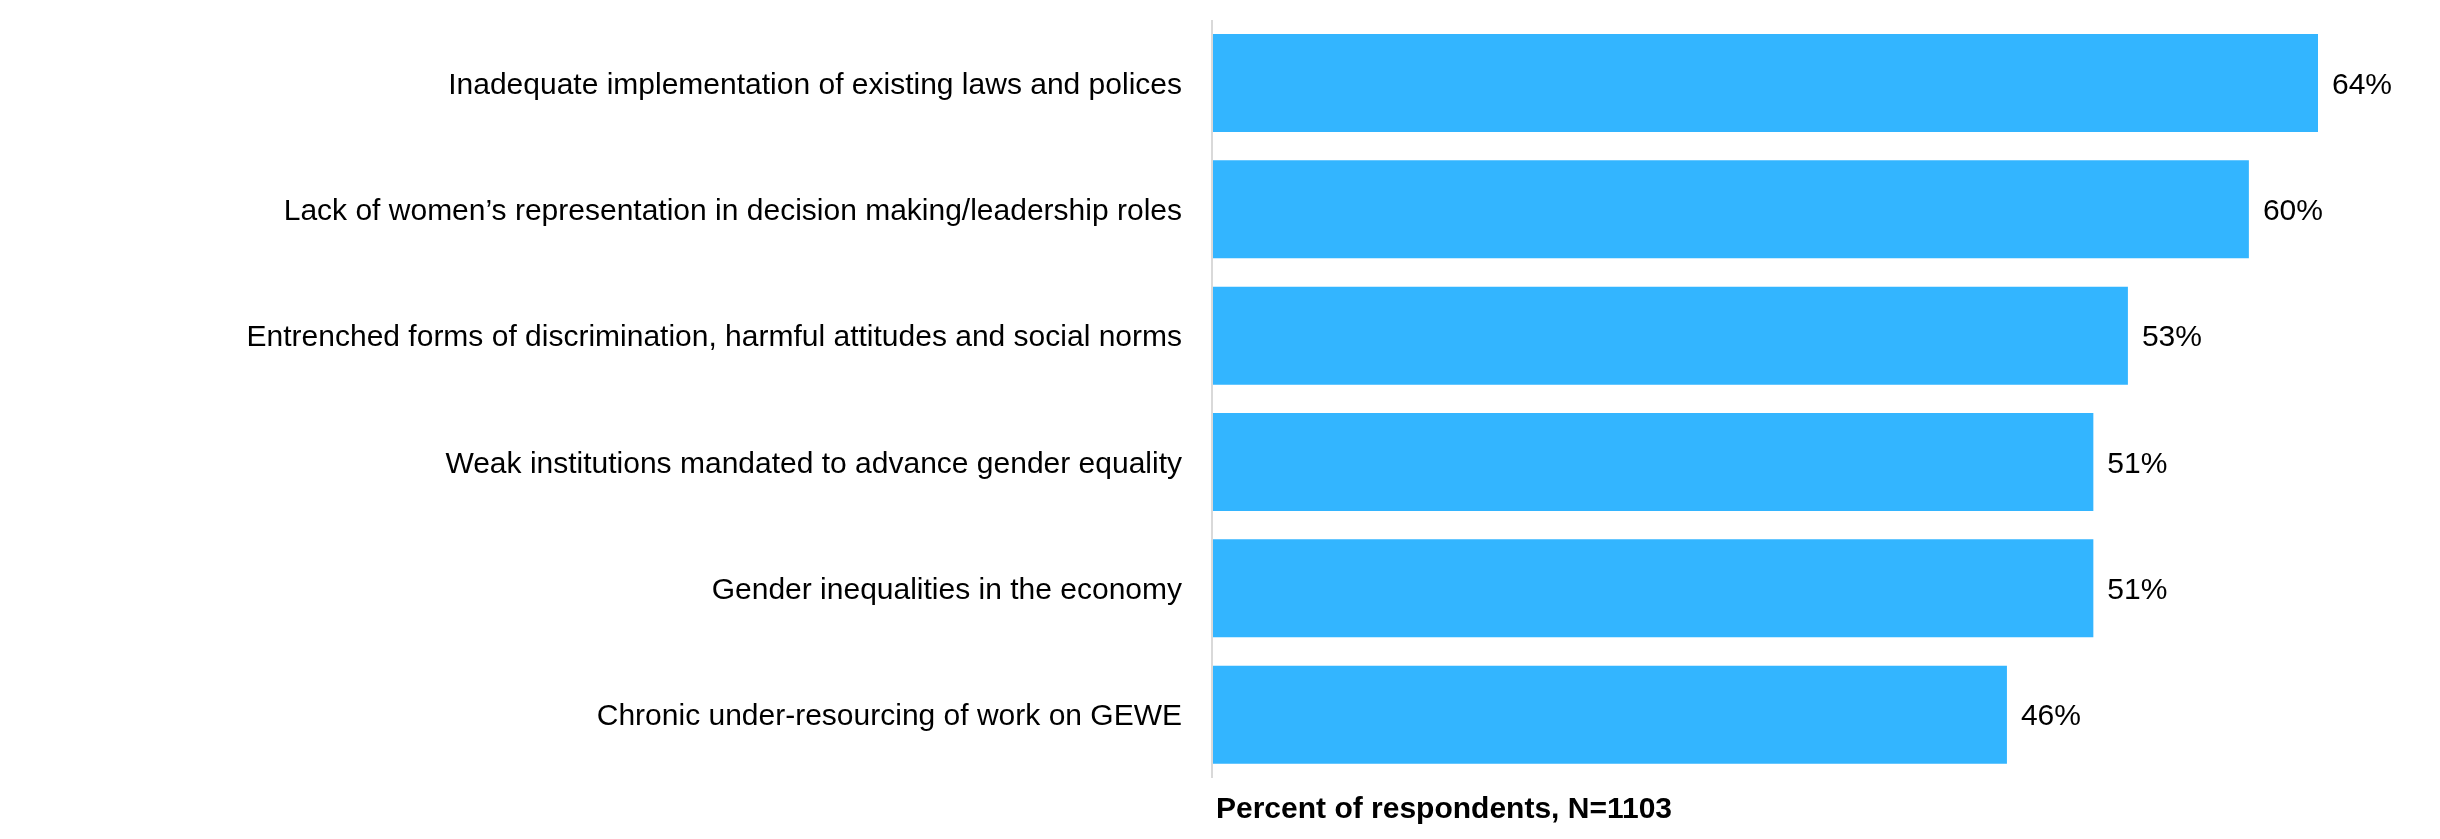 This screenshot has width=2440, height=839. What do you see at coordinates (732, 210) in the screenshot?
I see `y-tick-label: Lack of women’s representation in decision making/leadership roles` at bounding box center [732, 210].